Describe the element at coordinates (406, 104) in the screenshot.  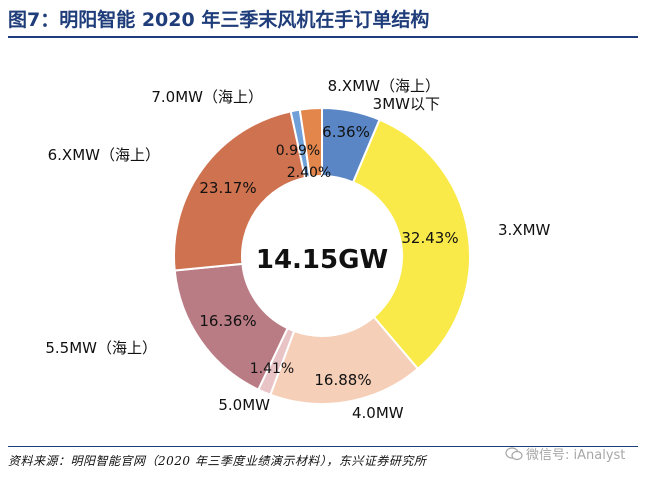
I see `category-label: 3MW以下` at that location.